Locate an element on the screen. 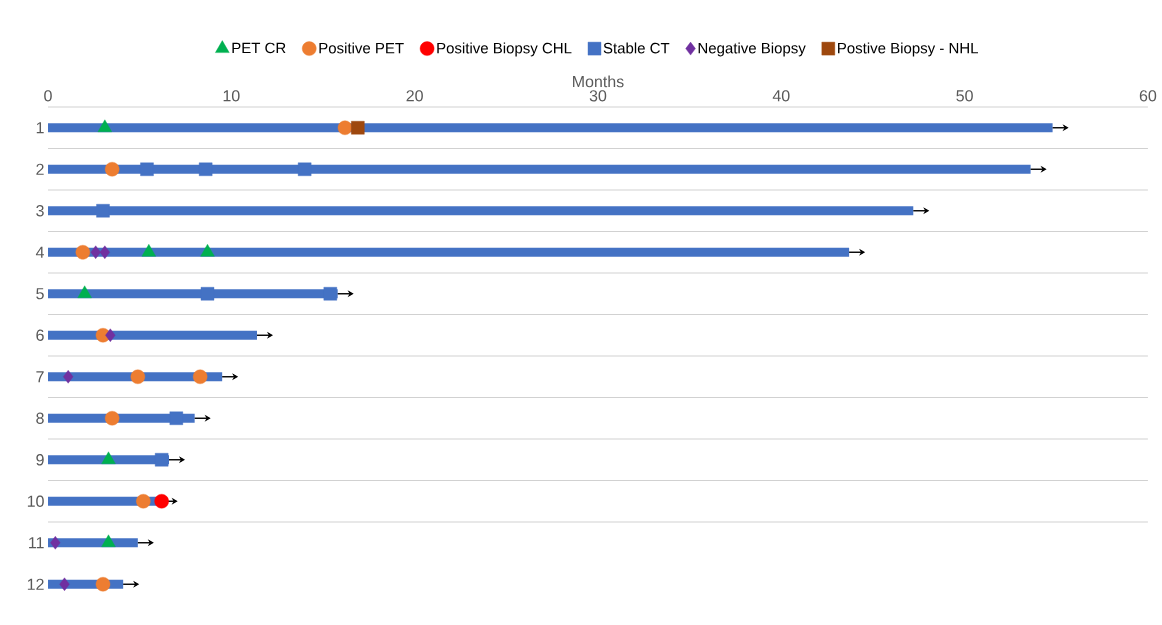 Image resolution: width=1162 pixels, height=625 pixels. legend-label: PET CR is located at coordinates (259, 48).